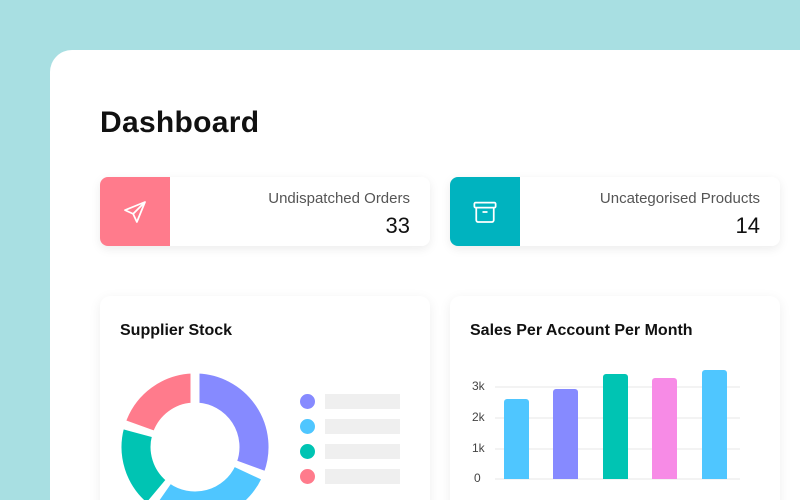  What do you see at coordinates (581, 330) in the screenshot?
I see `card-title: Sales Per Account Per Month` at bounding box center [581, 330].